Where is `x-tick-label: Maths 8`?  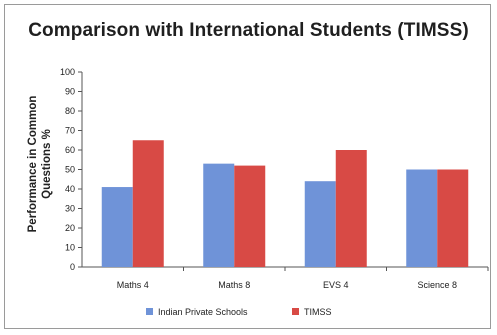
x-tick-label: Maths 8 is located at coordinates (234, 285).